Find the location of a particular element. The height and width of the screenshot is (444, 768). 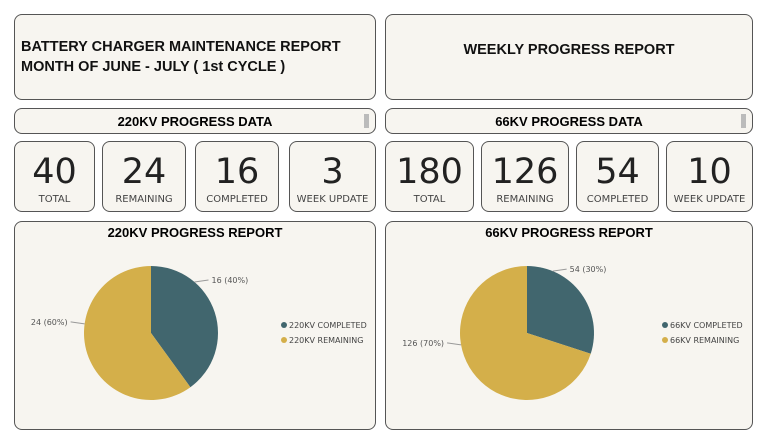

legend-label: 220KV COMPLETED is located at coordinates (328, 325).